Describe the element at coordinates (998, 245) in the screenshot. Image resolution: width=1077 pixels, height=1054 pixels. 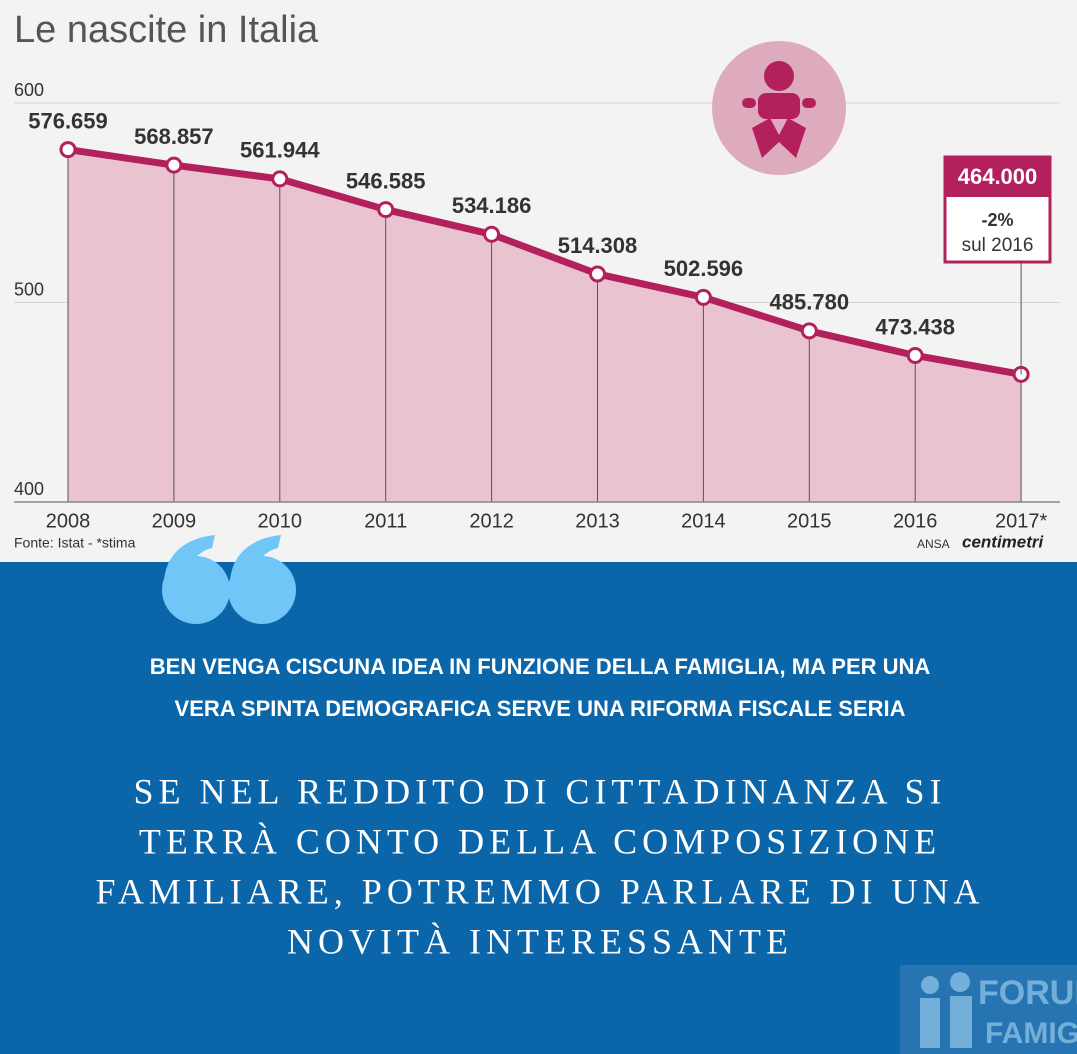
I see `annotation-text: sul 2016` at that location.